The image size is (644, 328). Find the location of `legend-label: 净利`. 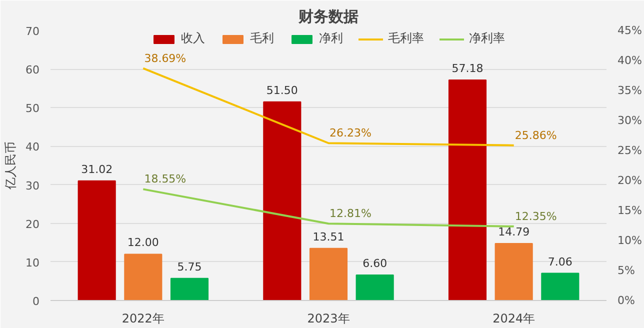

legend-label: 净利 is located at coordinates (331, 38).